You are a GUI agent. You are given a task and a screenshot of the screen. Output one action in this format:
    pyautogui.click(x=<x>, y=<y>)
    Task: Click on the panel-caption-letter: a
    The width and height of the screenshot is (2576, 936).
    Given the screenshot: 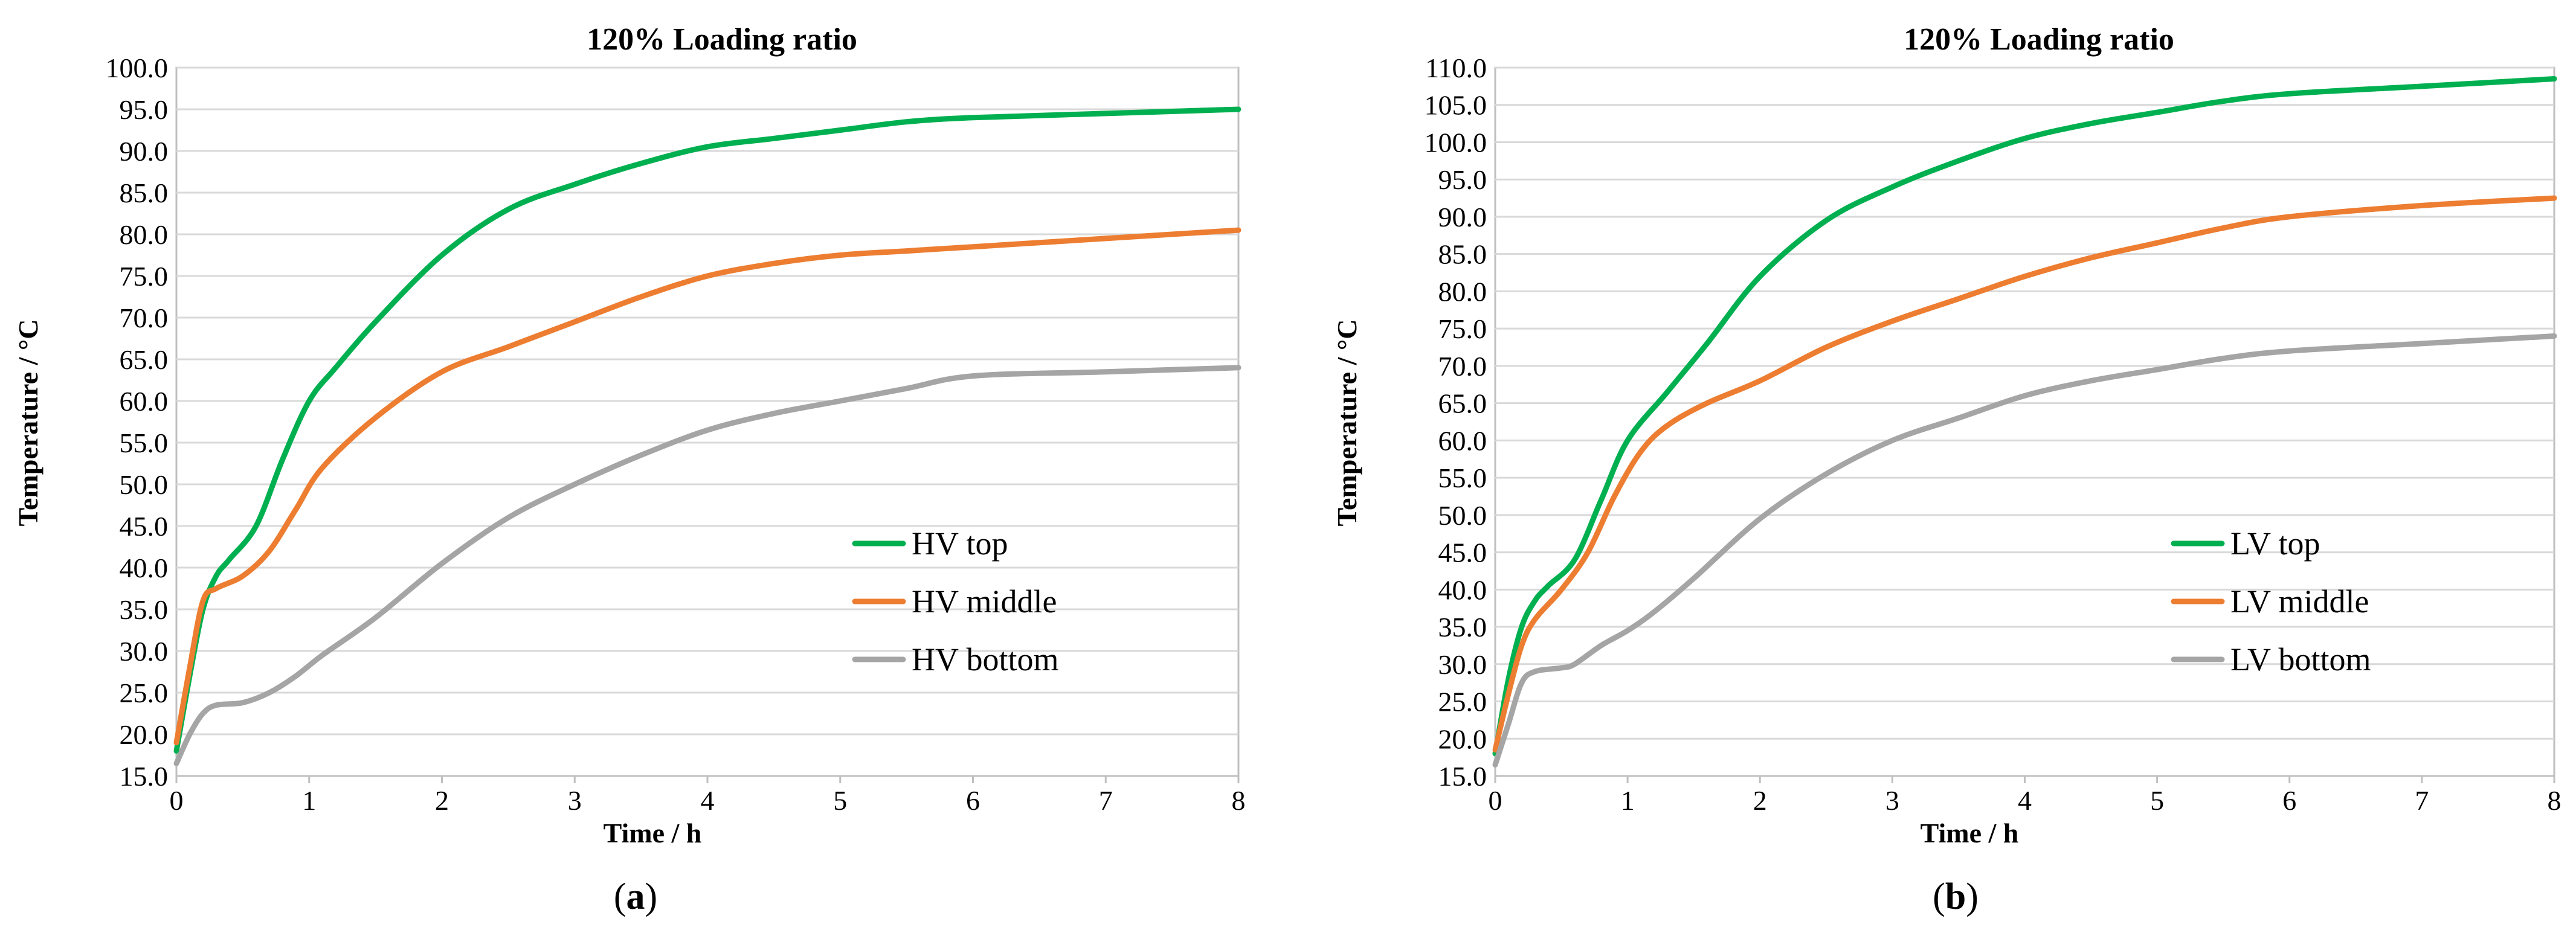 What is the action you would take?
    pyautogui.click(x=635, y=896)
    